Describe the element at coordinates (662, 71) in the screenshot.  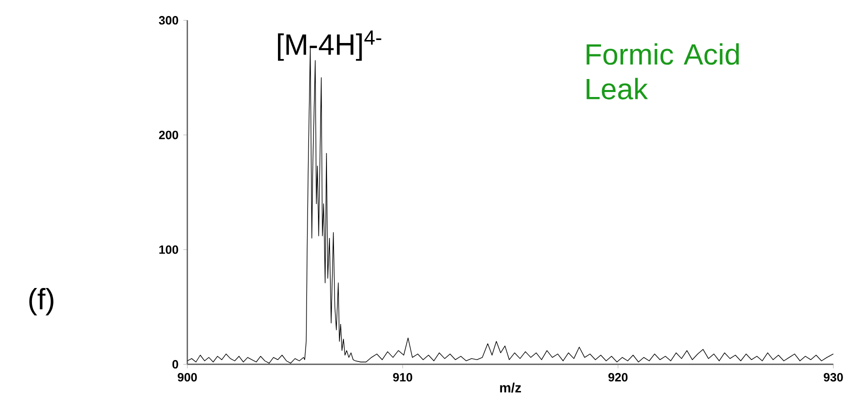
I see `annotation: Formic Acid Leak` at that location.